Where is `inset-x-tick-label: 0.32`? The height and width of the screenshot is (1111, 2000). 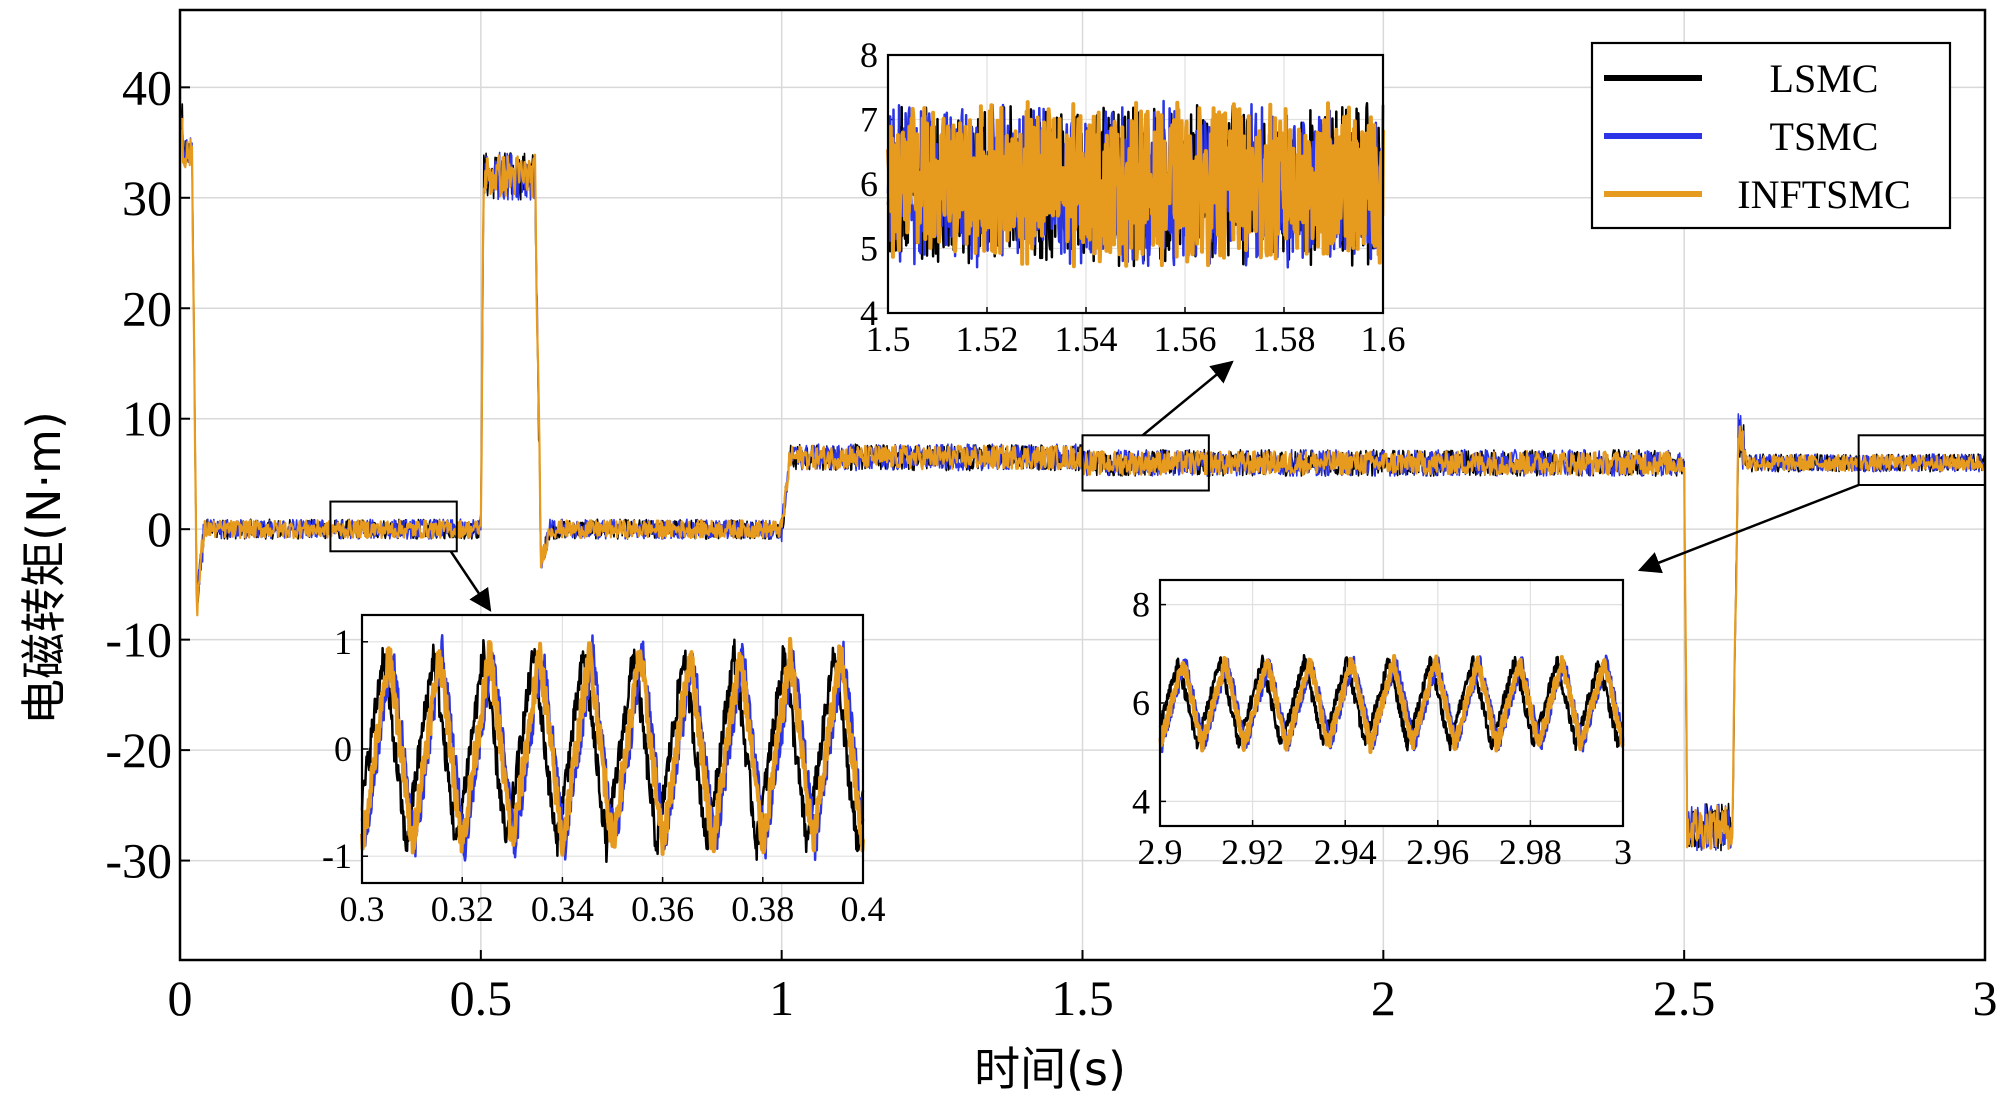 inset-x-tick-label: 0.32 is located at coordinates (462, 909).